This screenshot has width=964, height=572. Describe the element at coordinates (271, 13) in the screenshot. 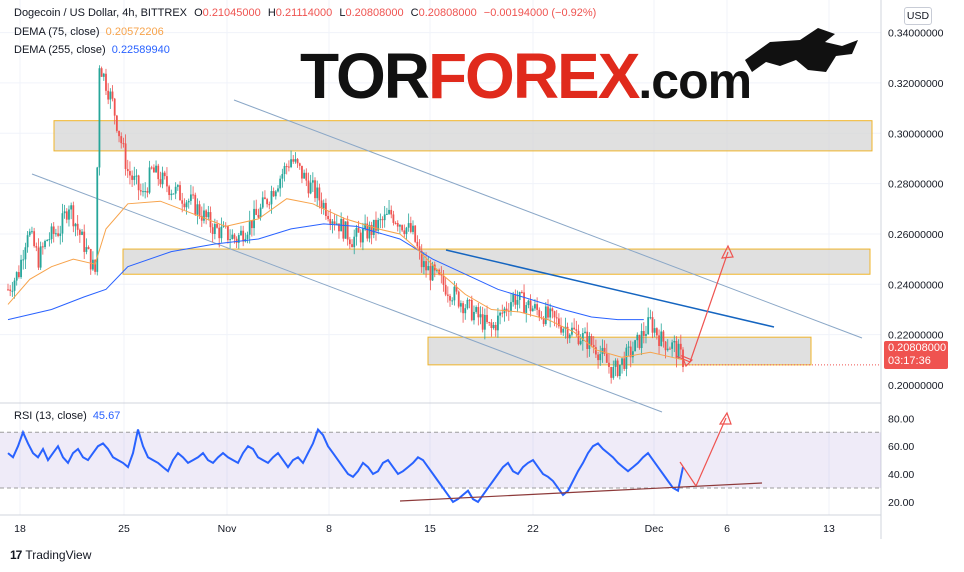

I see `high-label: H` at that location.